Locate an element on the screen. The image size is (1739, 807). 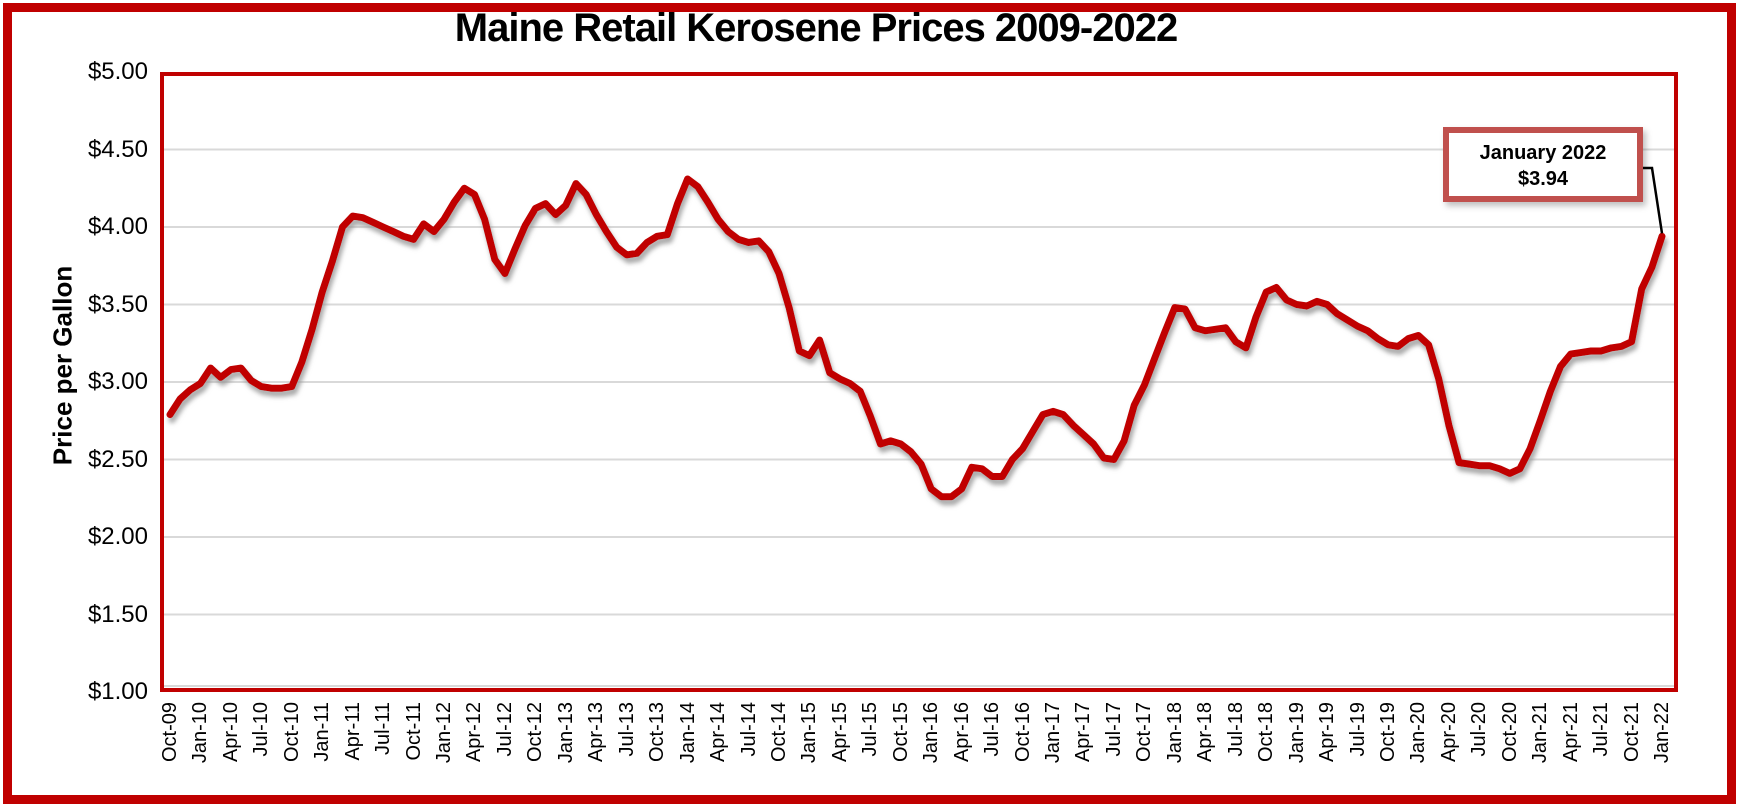
annotation-callout: January 2022 $3.94 is located at coordinates (1543, 164).